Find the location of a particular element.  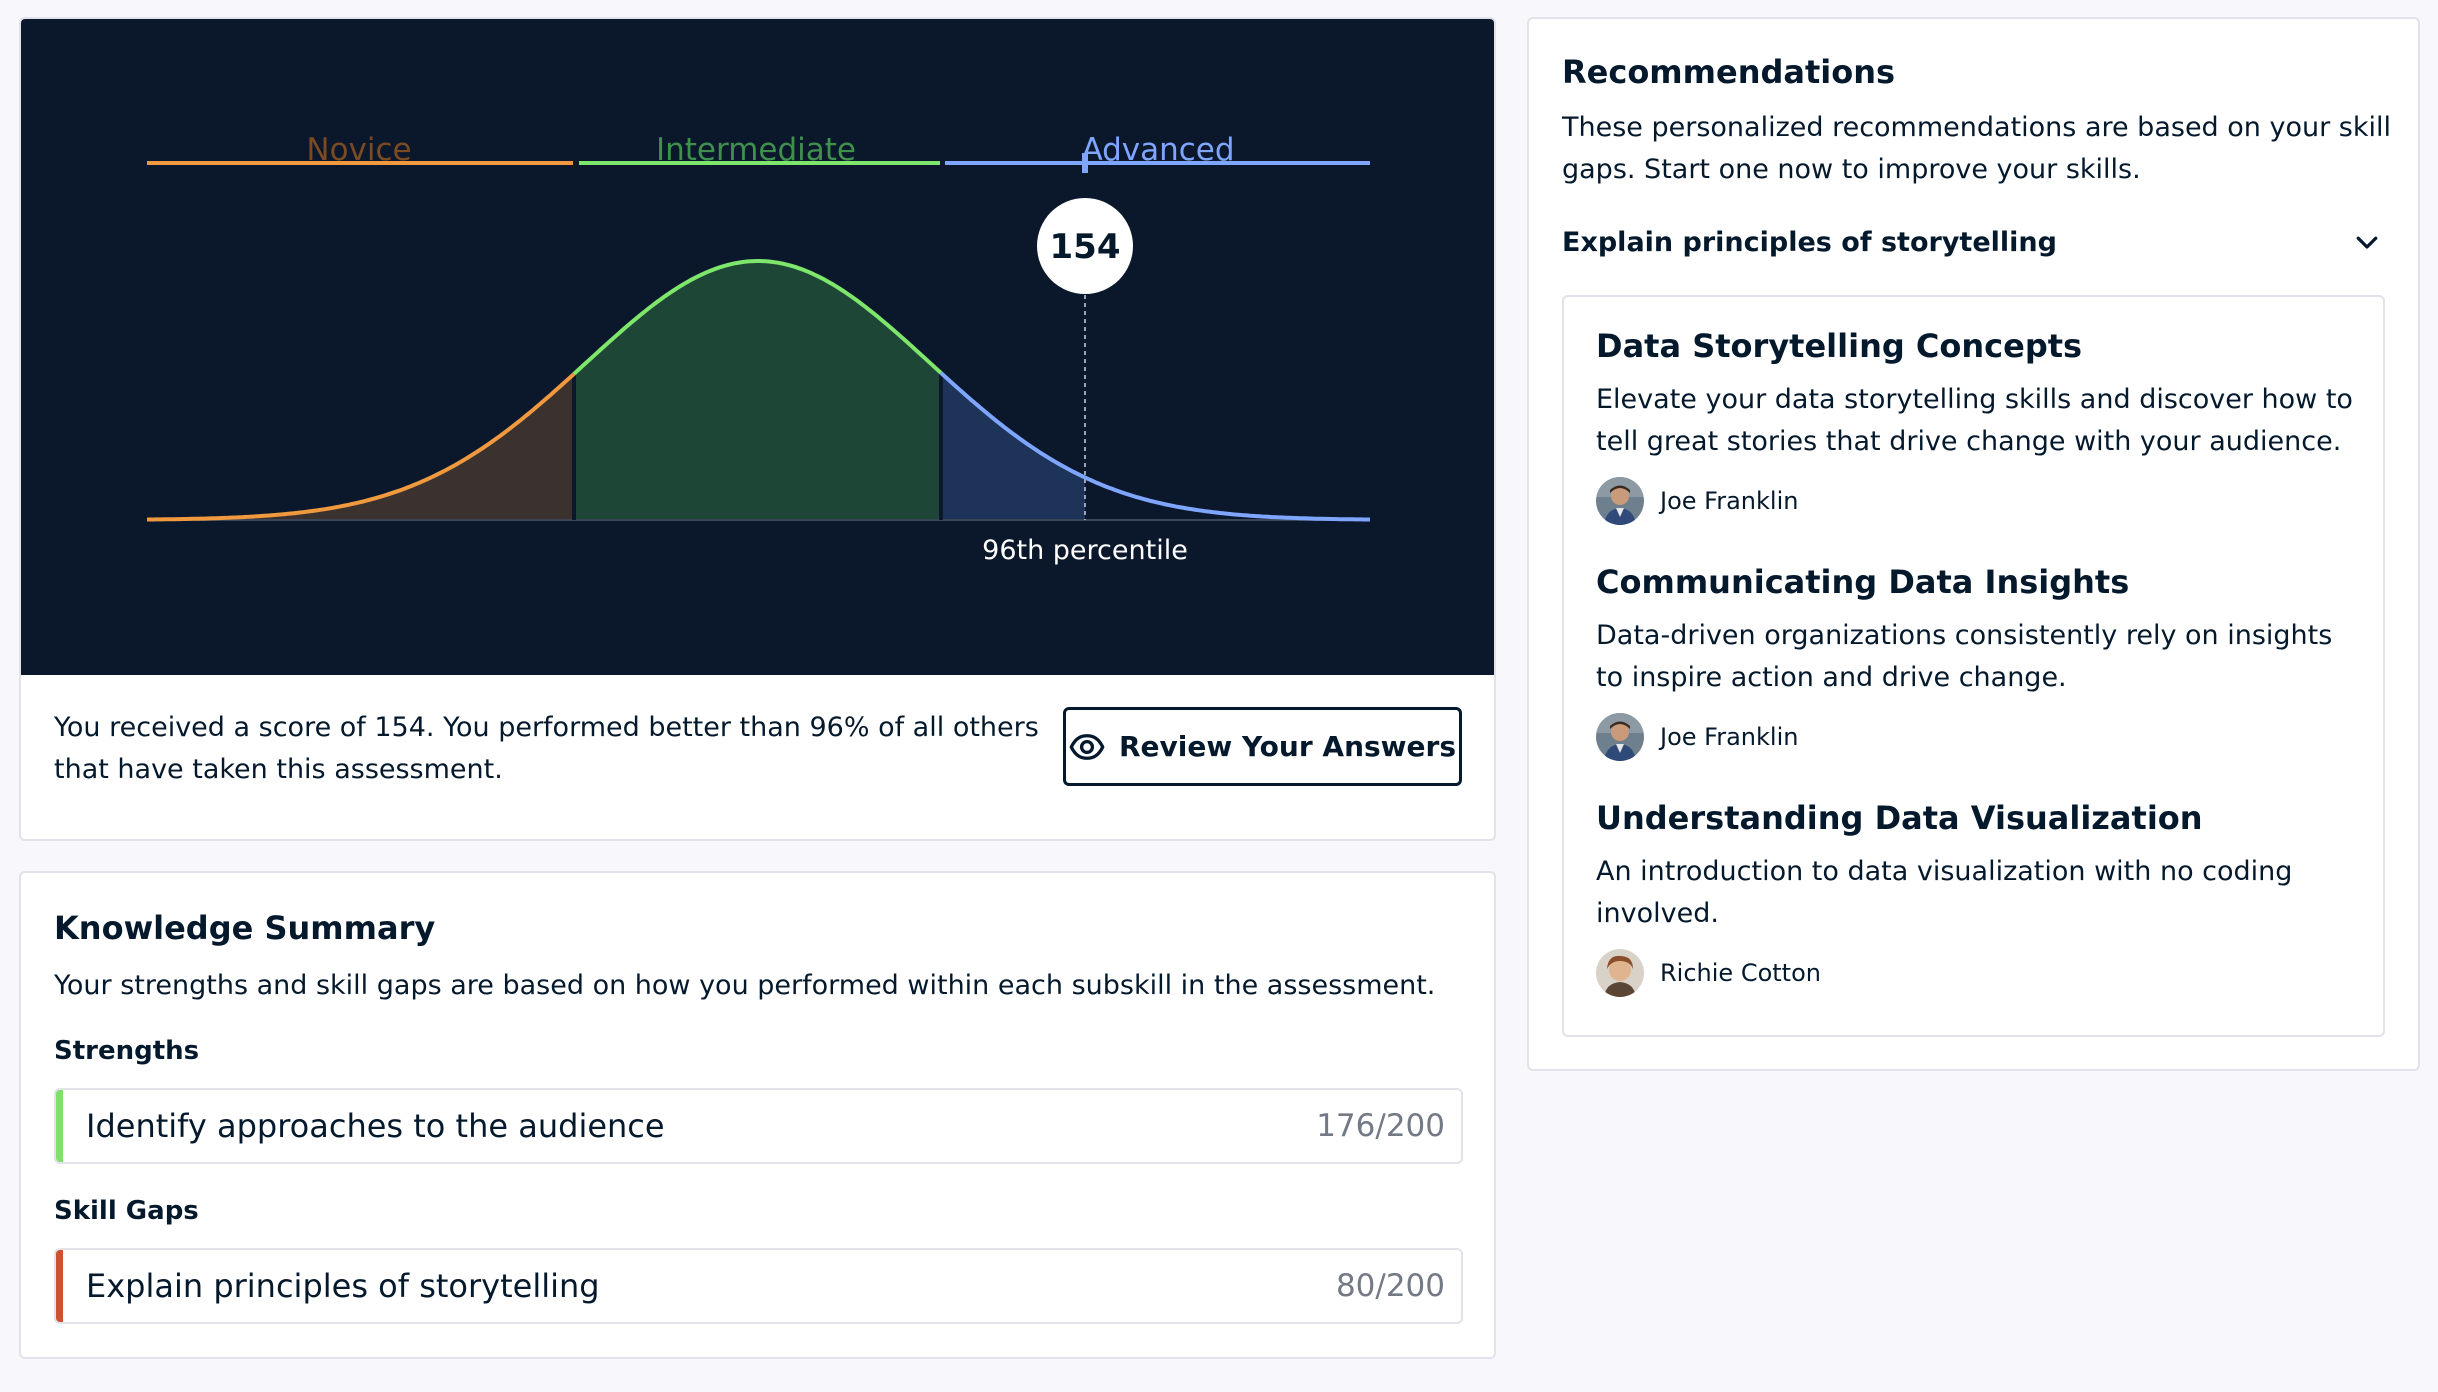

skill-gap-name: Explain principles of storytelling is located at coordinates (343, 1286).